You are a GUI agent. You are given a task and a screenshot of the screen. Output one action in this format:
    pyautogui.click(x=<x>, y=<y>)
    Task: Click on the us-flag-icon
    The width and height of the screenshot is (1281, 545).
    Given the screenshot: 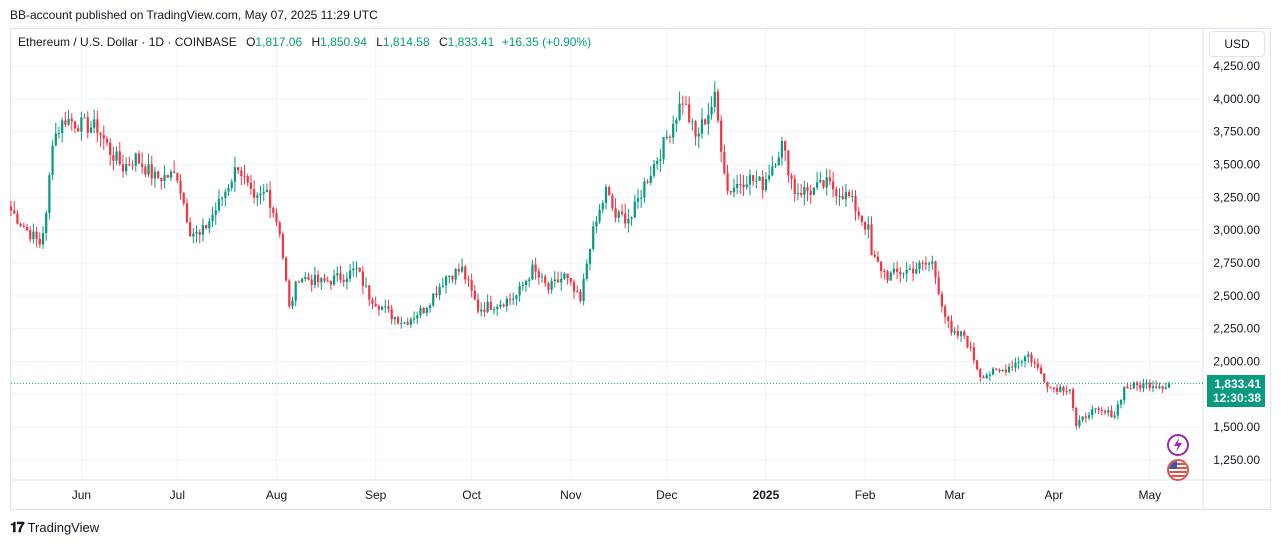 What is the action you would take?
    pyautogui.click(x=1178, y=470)
    